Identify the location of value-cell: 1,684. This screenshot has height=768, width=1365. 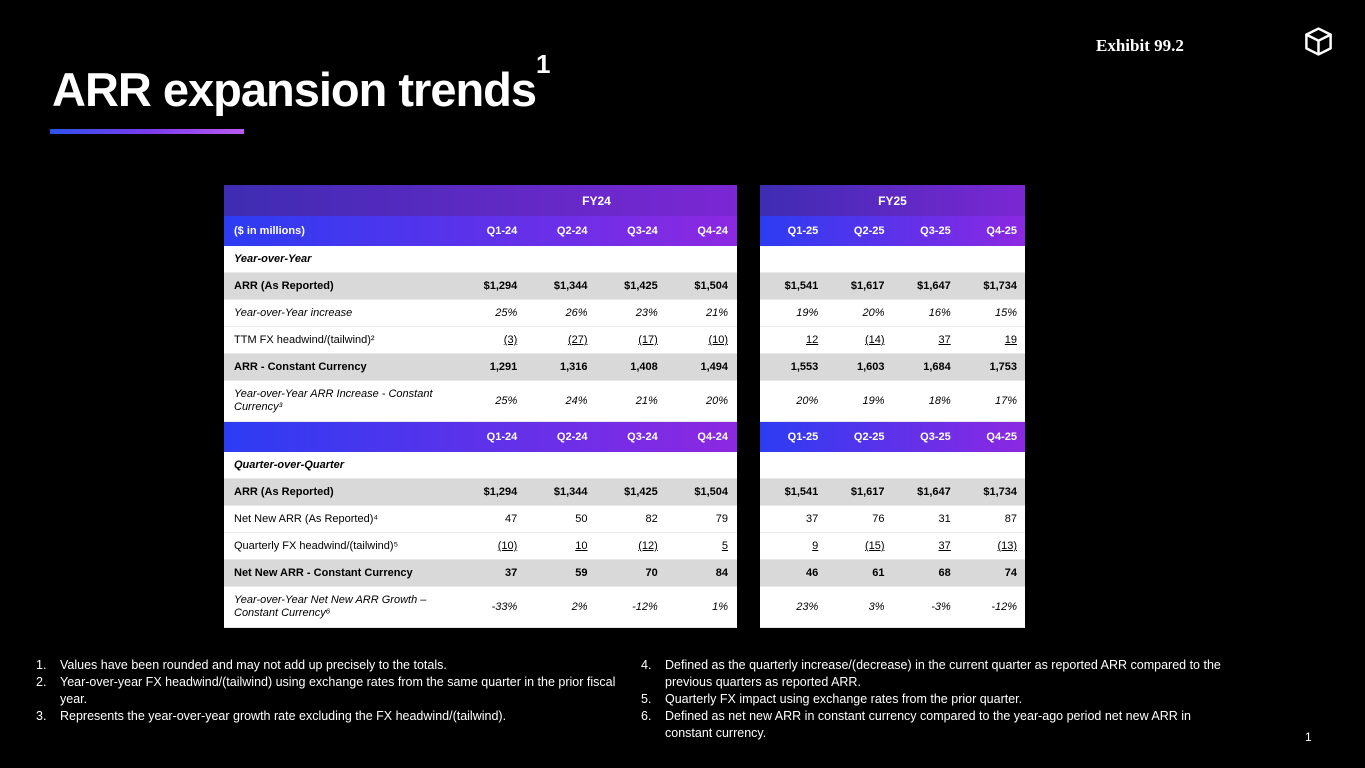
(937, 367).